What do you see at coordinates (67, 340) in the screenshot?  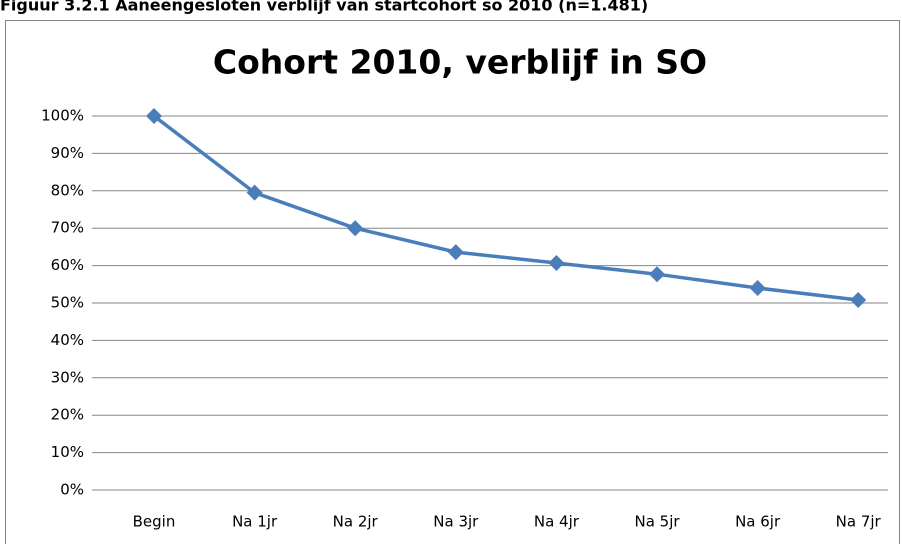 I see `y-tick-label: 40%` at bounding box center [67, 340].